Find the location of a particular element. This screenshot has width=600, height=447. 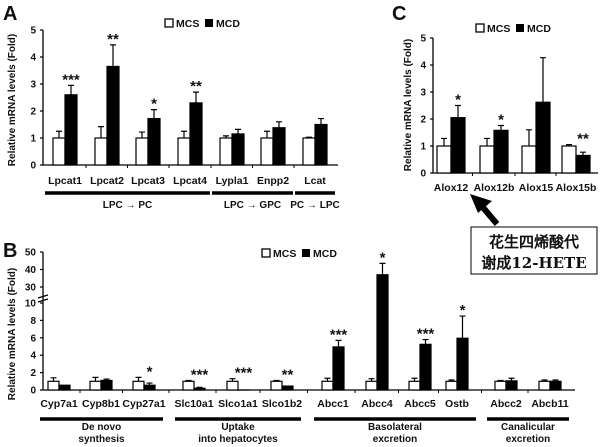

error-bar-mcs-cyp27a1 is located at coordinates (138, 379).